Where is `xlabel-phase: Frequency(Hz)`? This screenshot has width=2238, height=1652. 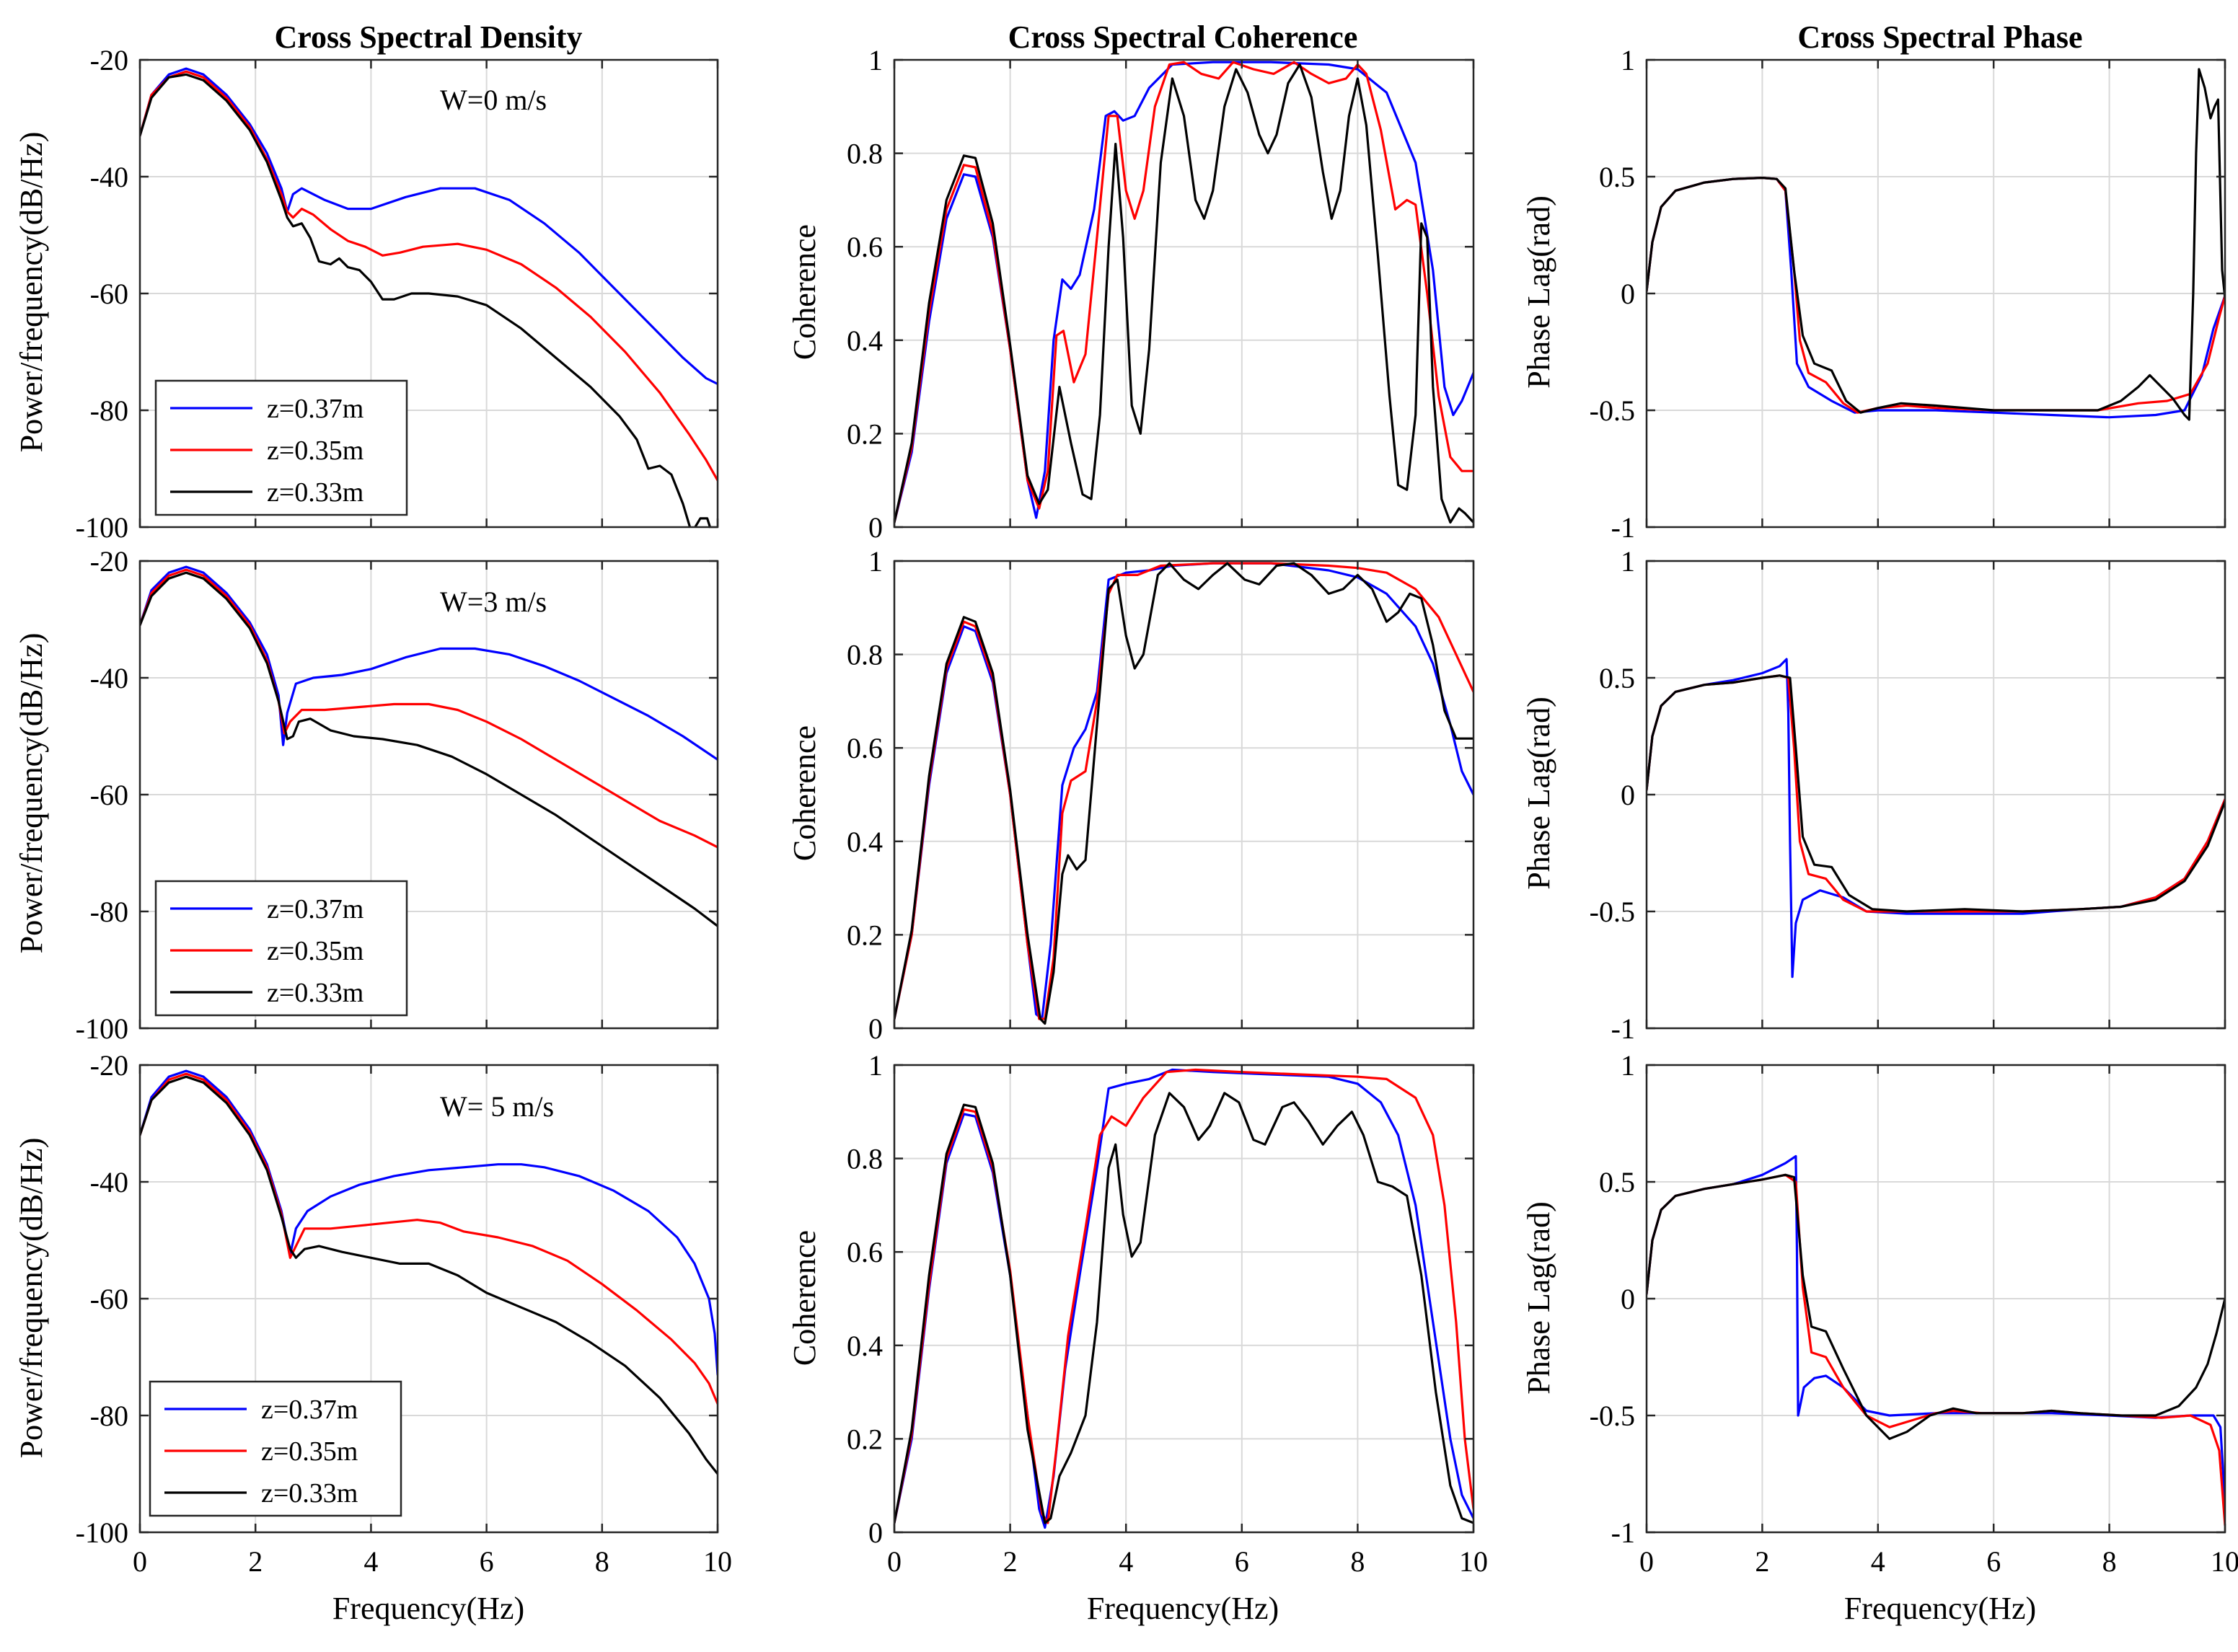 xlabel-phase: Frequency(Hz) is located at coordinates (1940, 1609).